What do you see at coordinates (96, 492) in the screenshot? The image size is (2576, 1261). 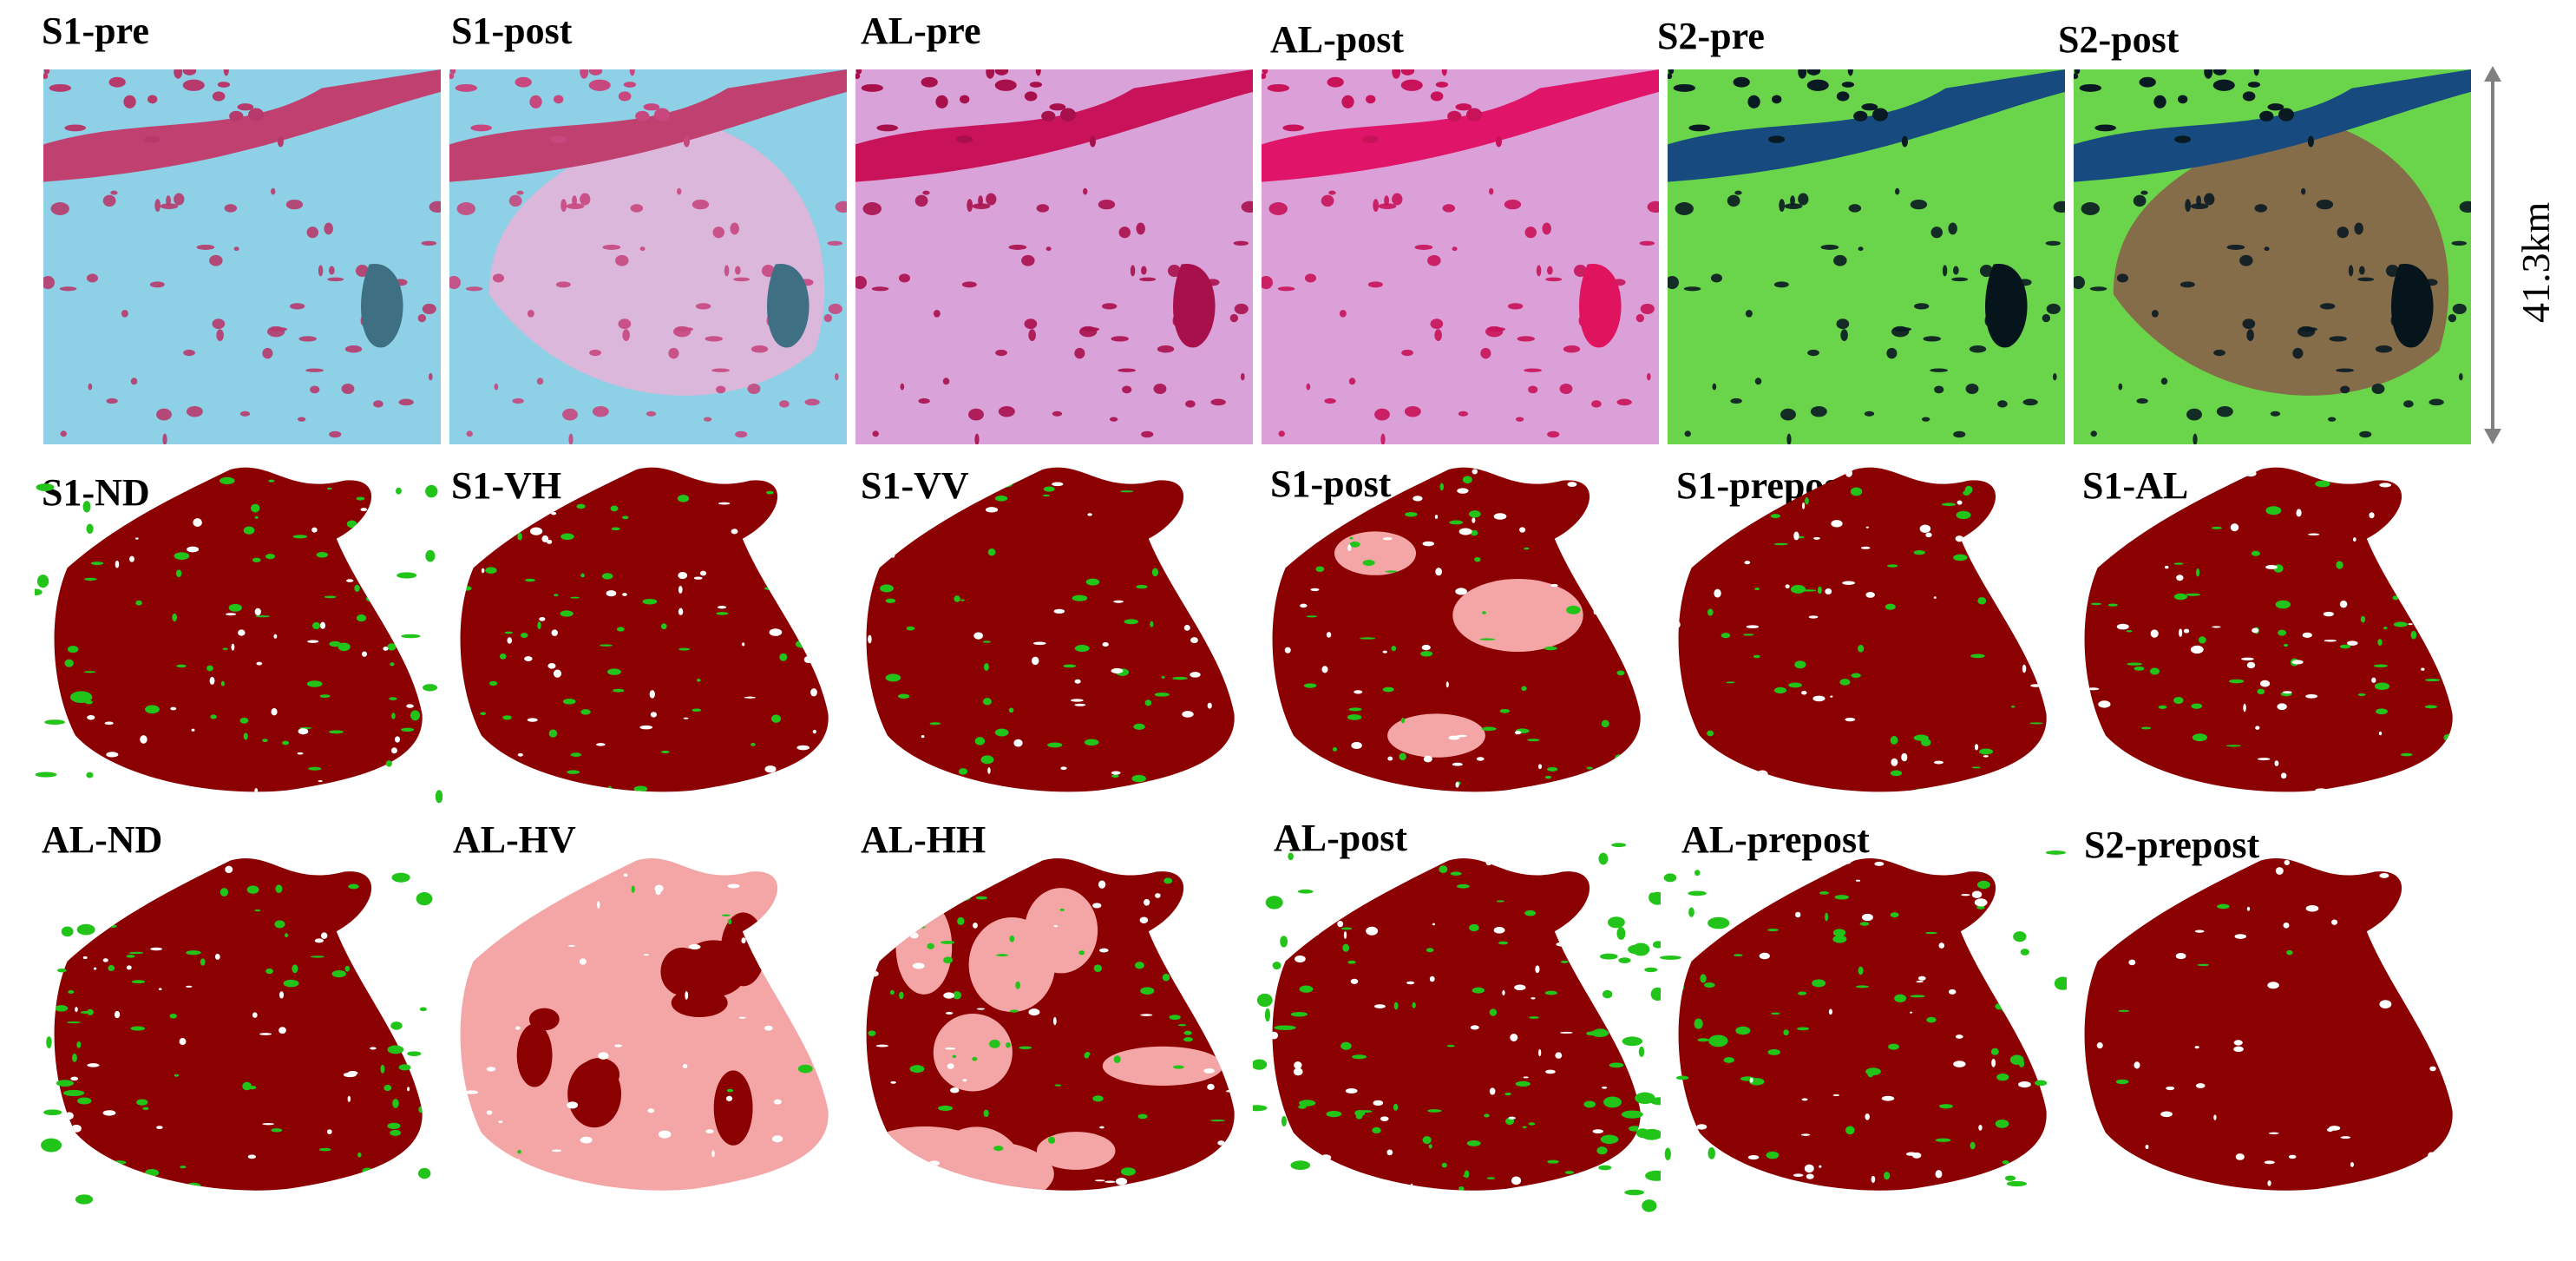 I see `label-s1-nd: S1-ND` at bounding box center [96, 492].